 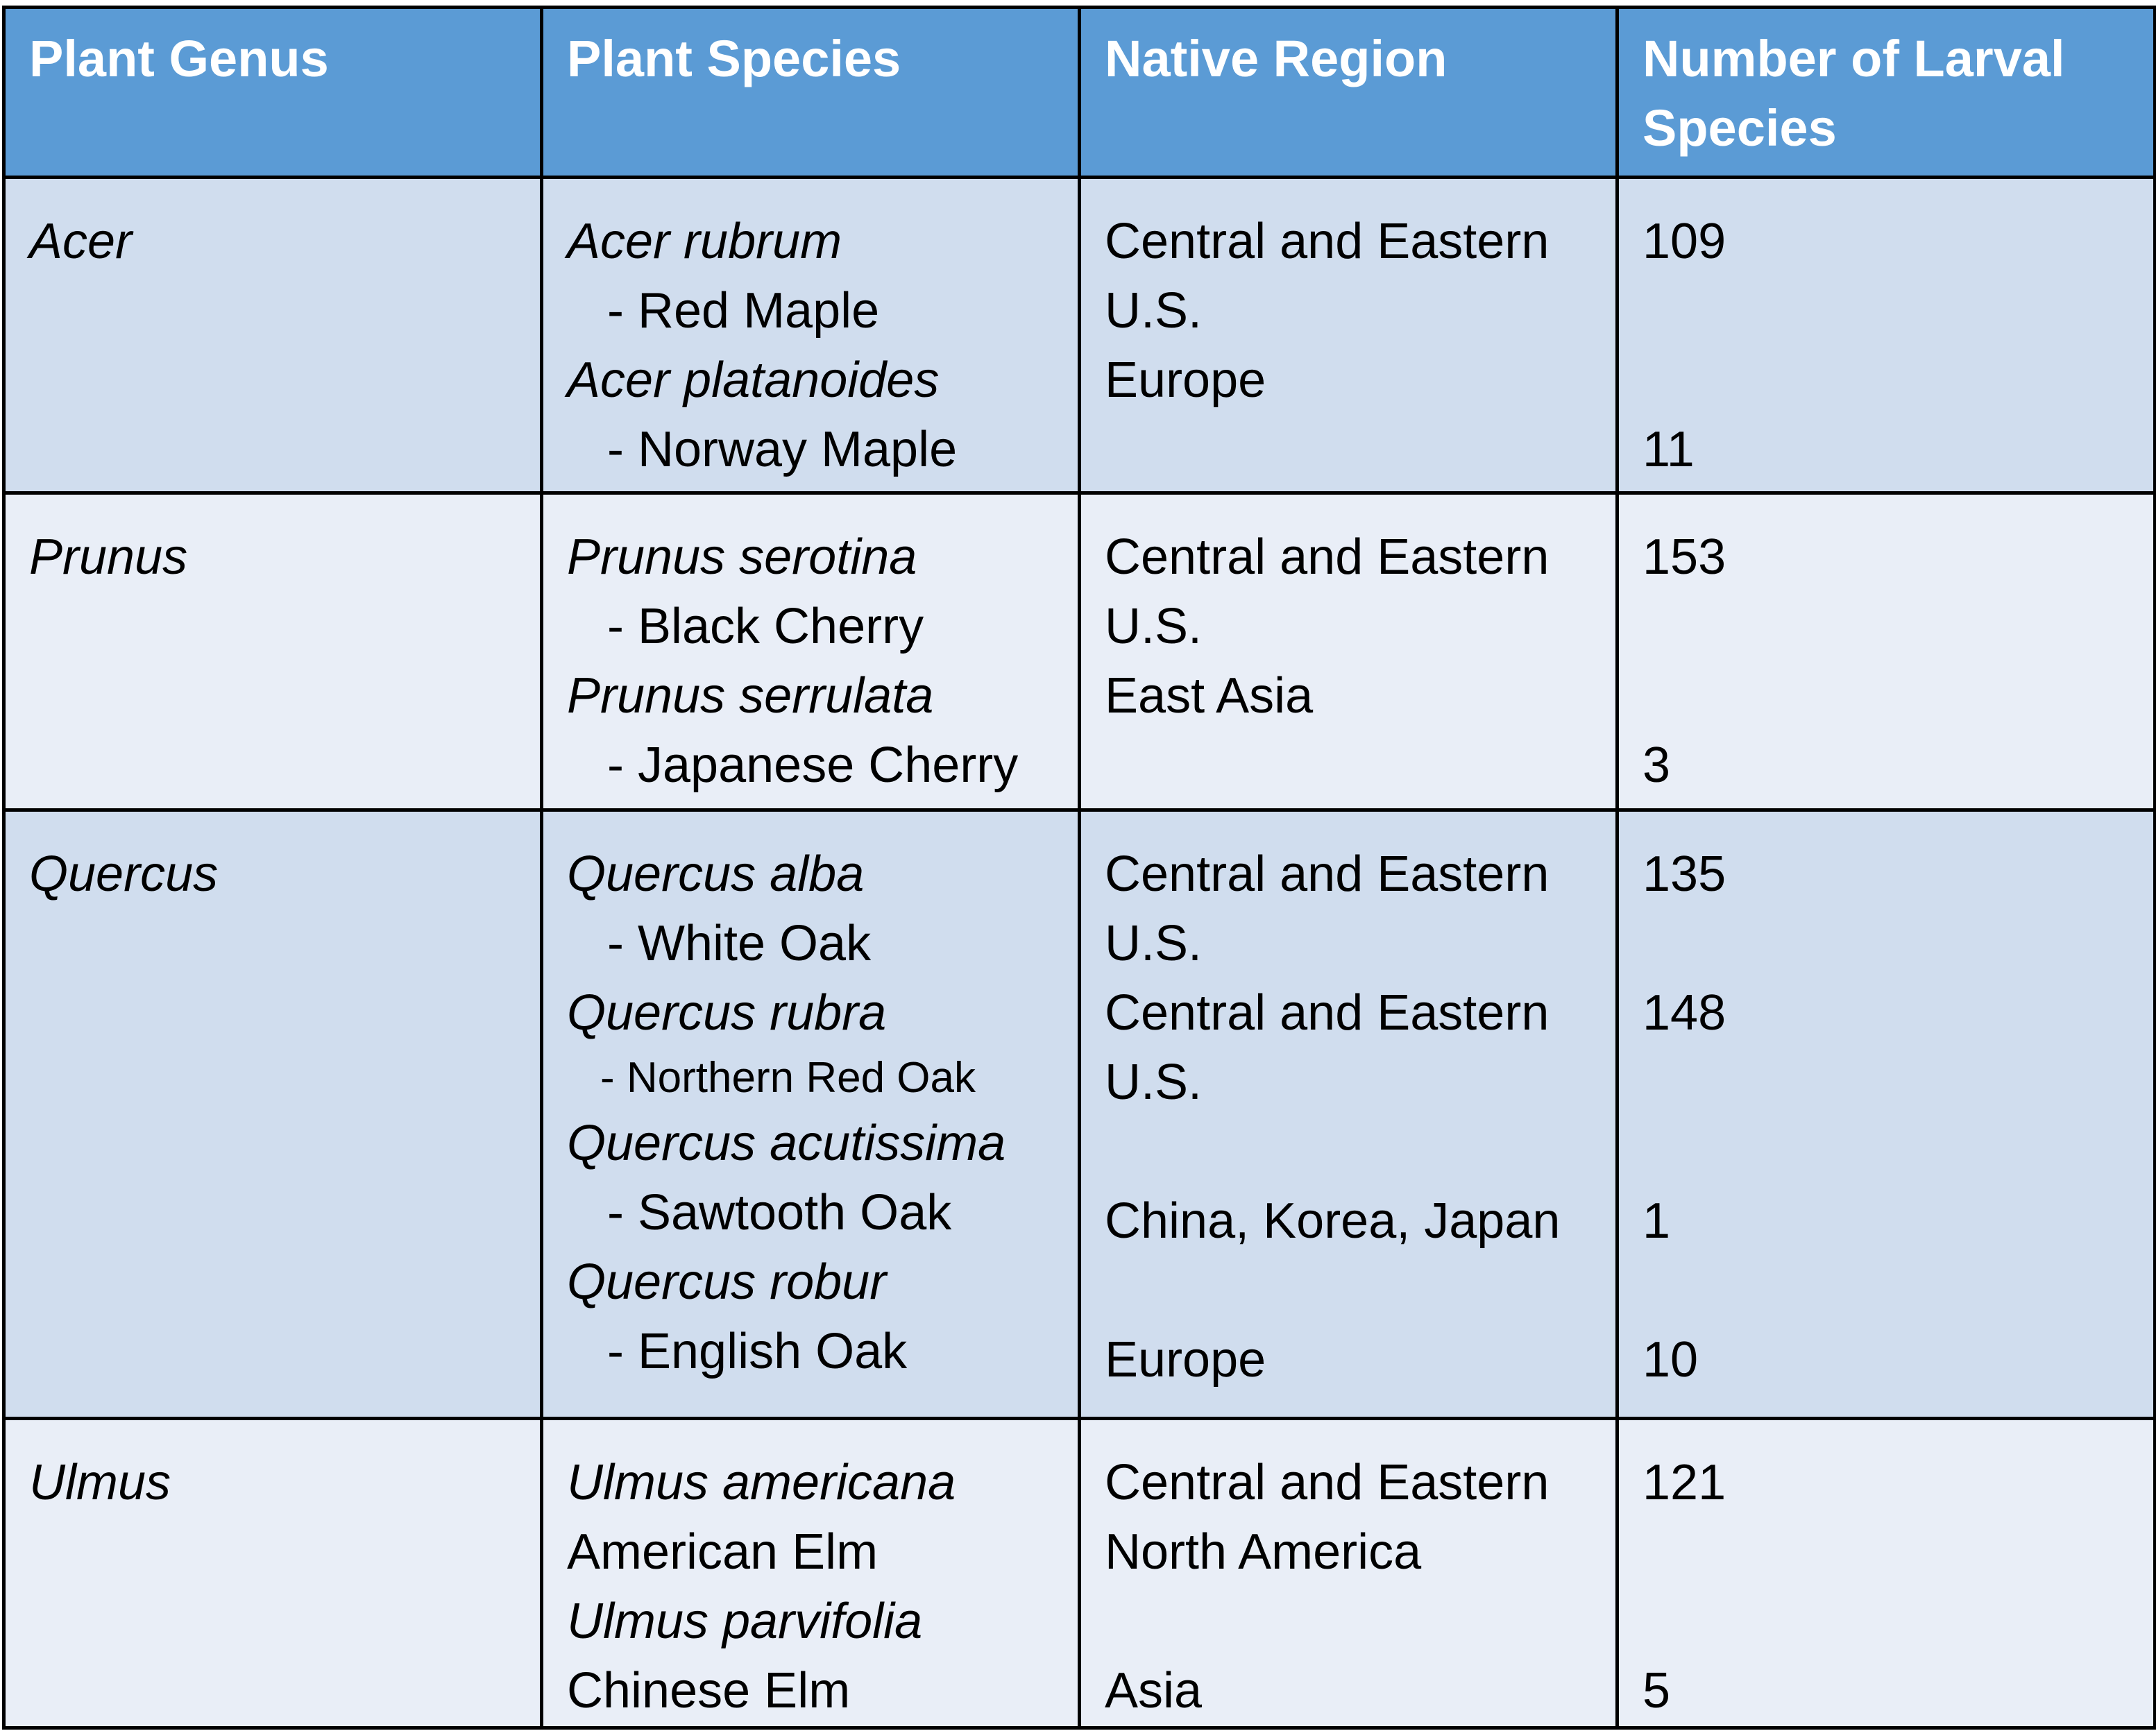 What do you see at coordinates (1657, 1221) in the screenshot?
I see `larval-count: 1` at bounding box center [1657, 1221].